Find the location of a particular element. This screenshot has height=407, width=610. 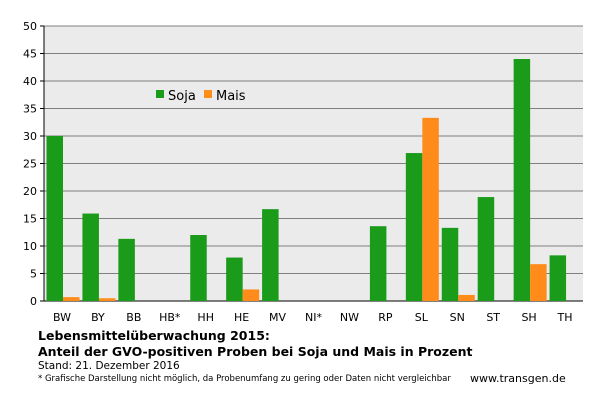

bar-soja-TH is located at coordinates (558, 278).